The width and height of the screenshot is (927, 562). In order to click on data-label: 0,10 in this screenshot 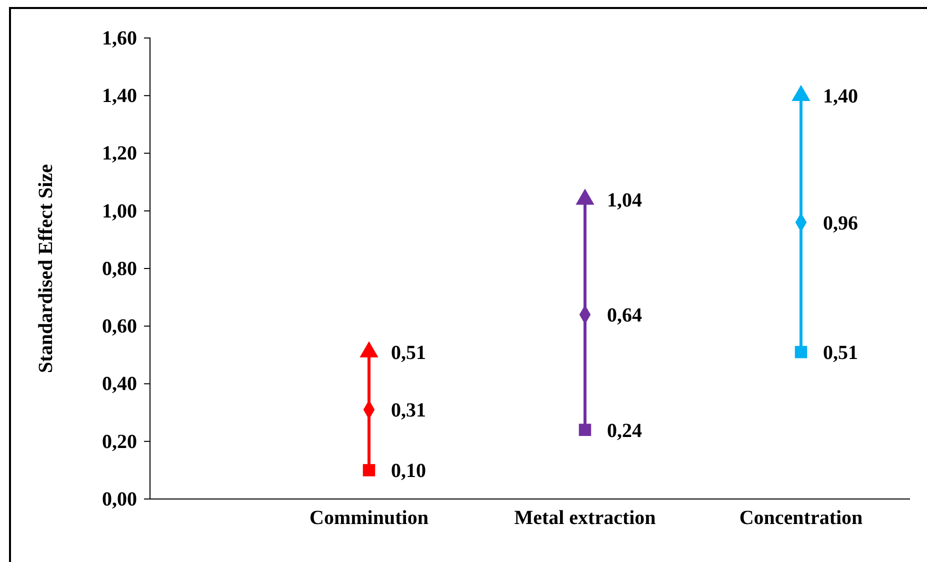, I will do `click(408, 471)`.